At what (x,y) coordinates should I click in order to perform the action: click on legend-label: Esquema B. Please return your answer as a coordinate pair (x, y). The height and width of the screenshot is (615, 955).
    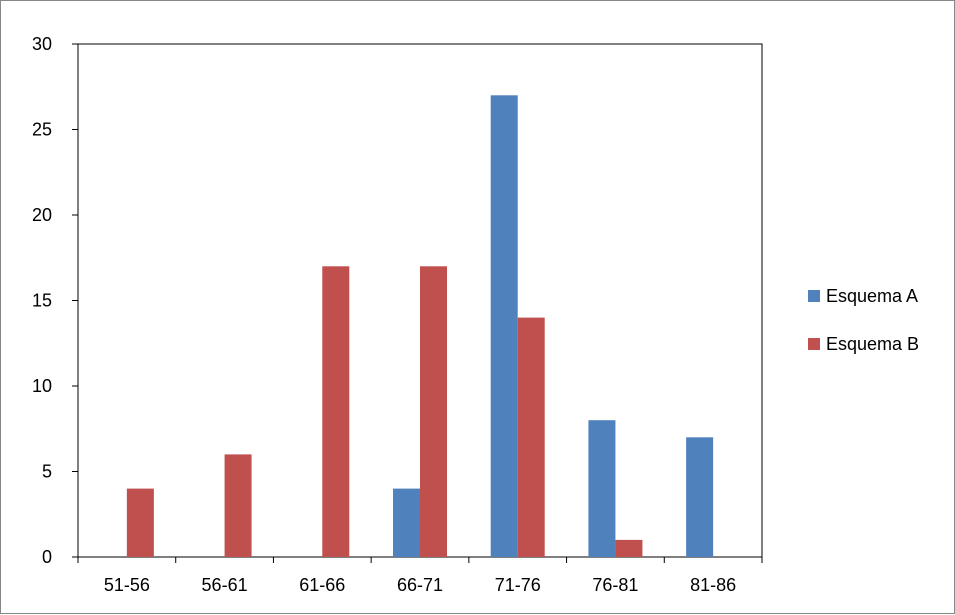
    Looking at the image, I should click on (872, 344).